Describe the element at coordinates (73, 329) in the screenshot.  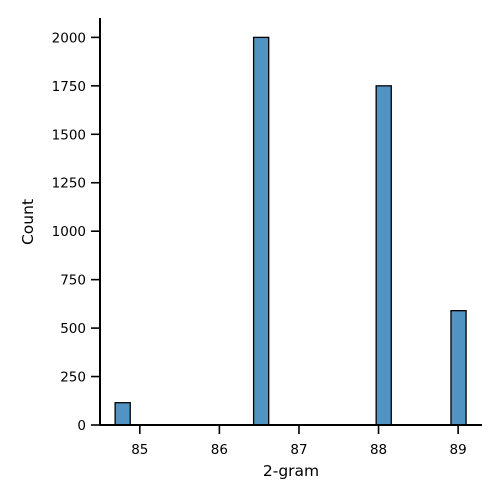
I see `y-tick-label: 500` at that location.